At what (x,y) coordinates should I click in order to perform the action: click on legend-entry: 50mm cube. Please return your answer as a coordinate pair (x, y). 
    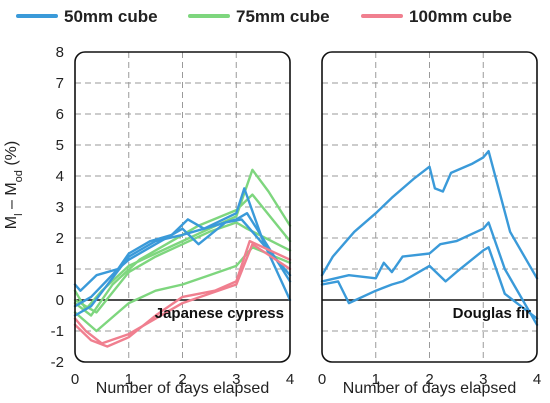
    Looking at the image, I should click on (87, 16).